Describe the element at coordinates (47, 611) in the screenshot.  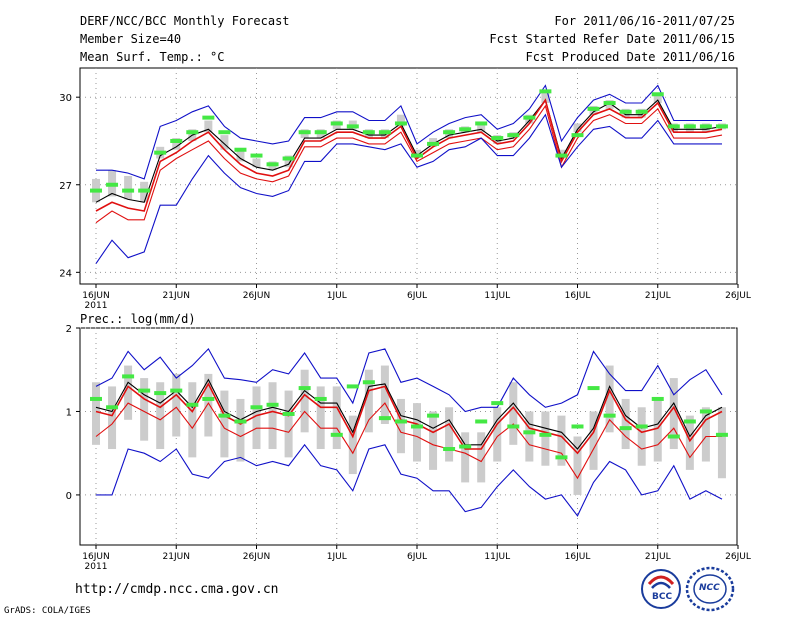
I see `grads-credit: GrADS: COLA/IGES` at that location.